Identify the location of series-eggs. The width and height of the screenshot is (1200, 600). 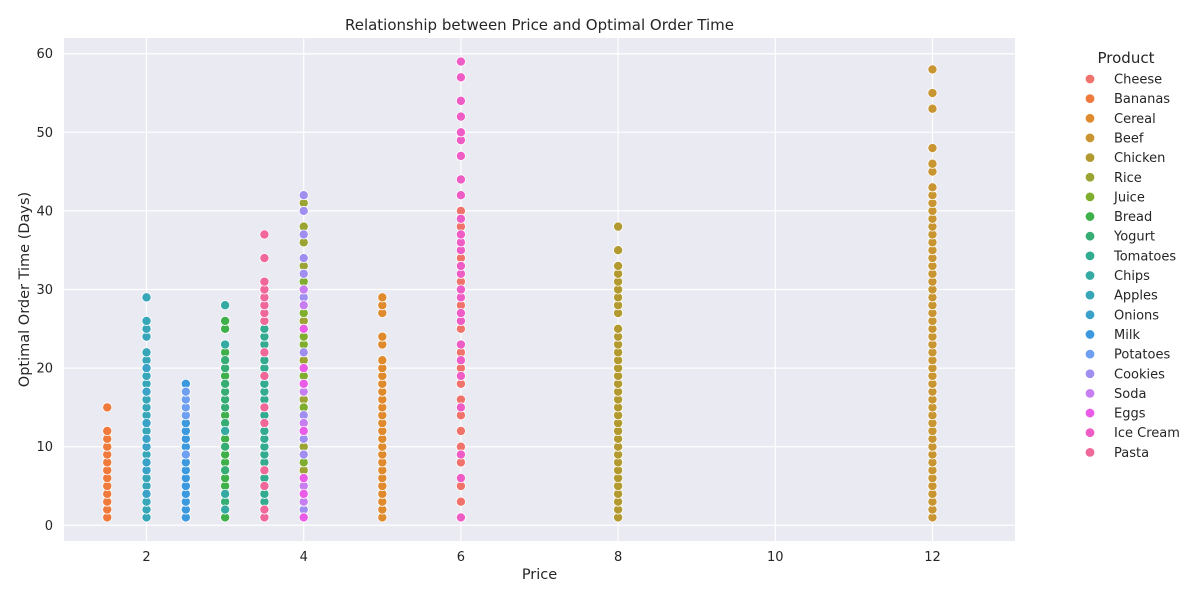
(303, 423).